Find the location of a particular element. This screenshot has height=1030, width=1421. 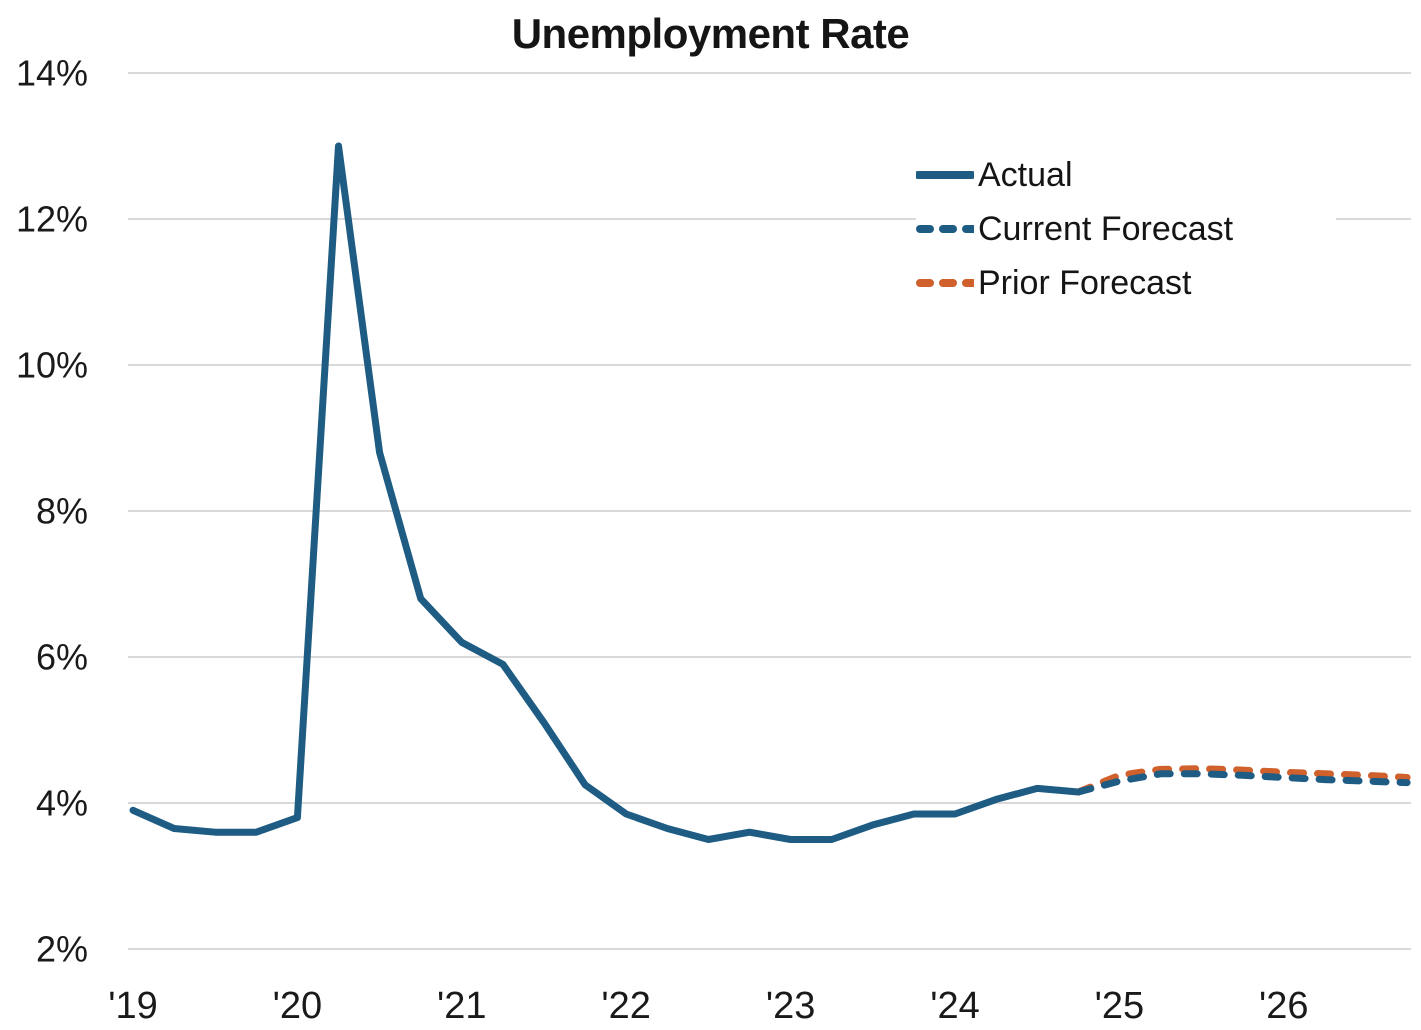

x-tick-label-21: '21 is located at coordinates (462, 1006).